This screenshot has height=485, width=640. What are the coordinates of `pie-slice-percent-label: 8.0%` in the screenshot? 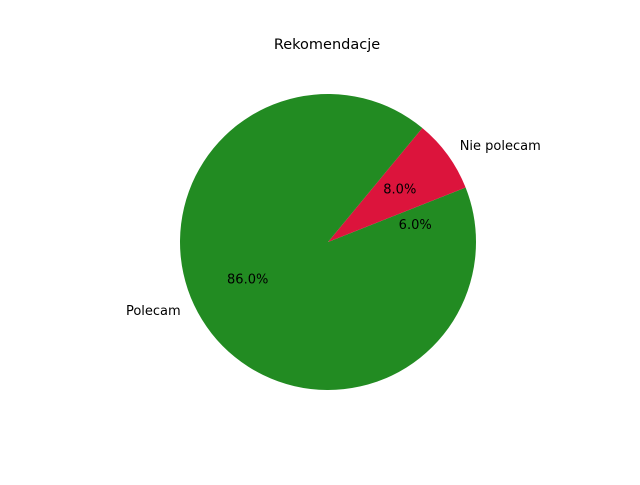 It's located at (399, 189).